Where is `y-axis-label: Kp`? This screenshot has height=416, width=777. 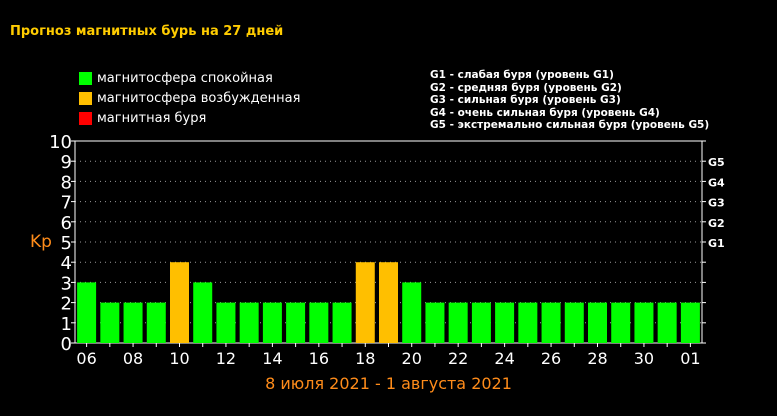 y-axis-label: Kp is located at coordinates (41, 242).